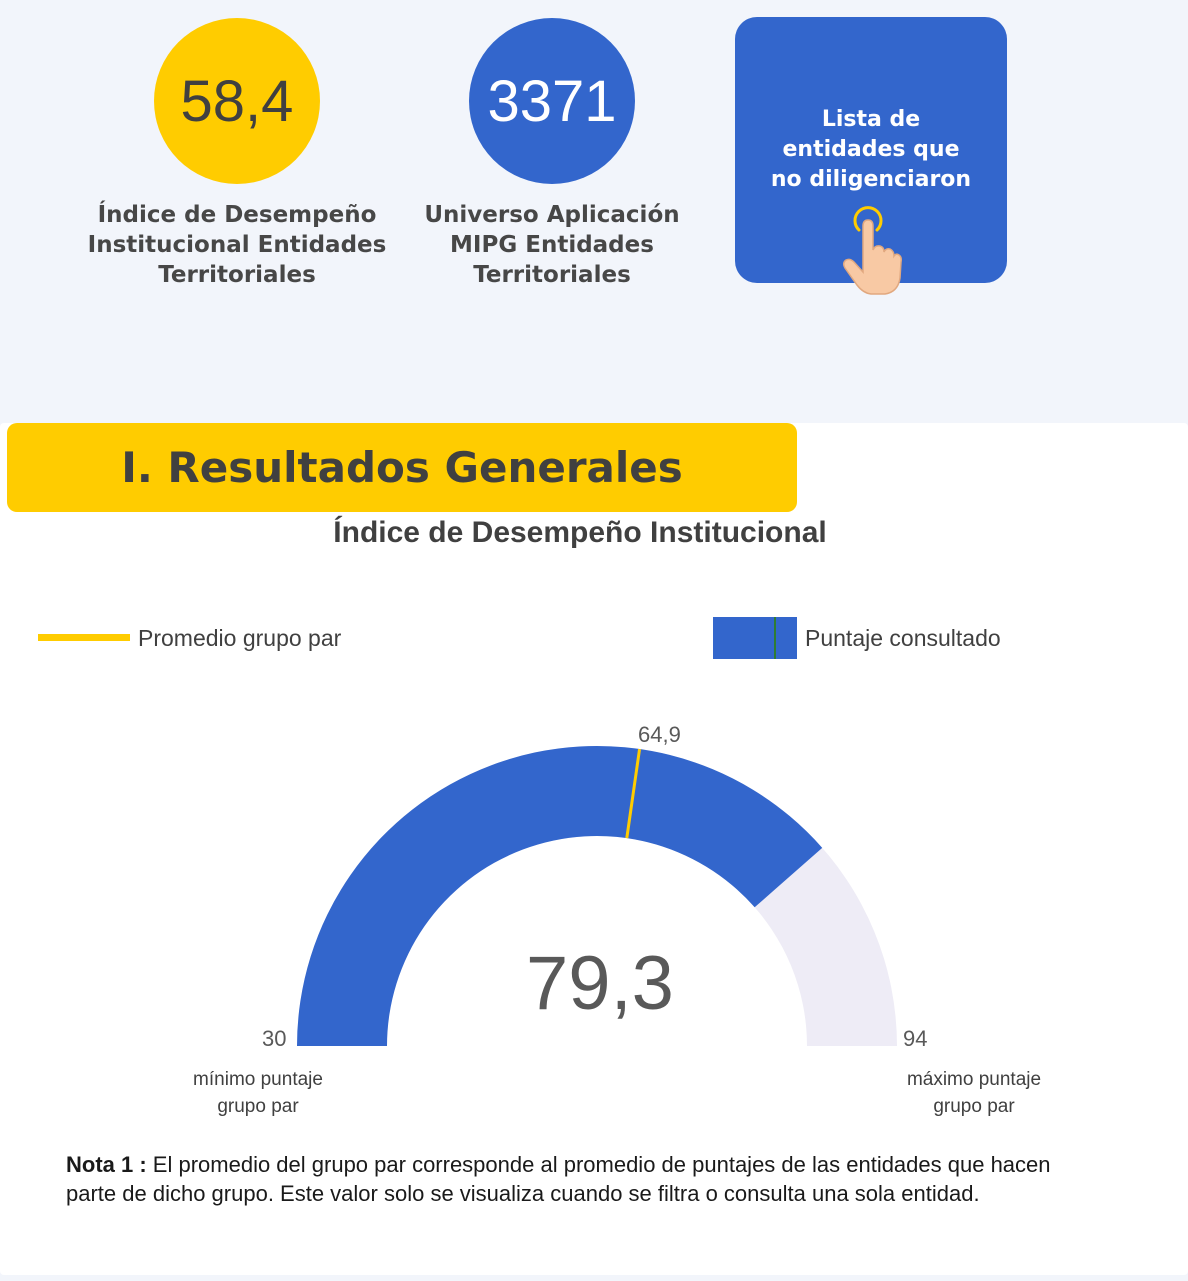  Describe the element at coordinates (755, 638) in the screenshot. I see `legend-score-swatch` at that location.